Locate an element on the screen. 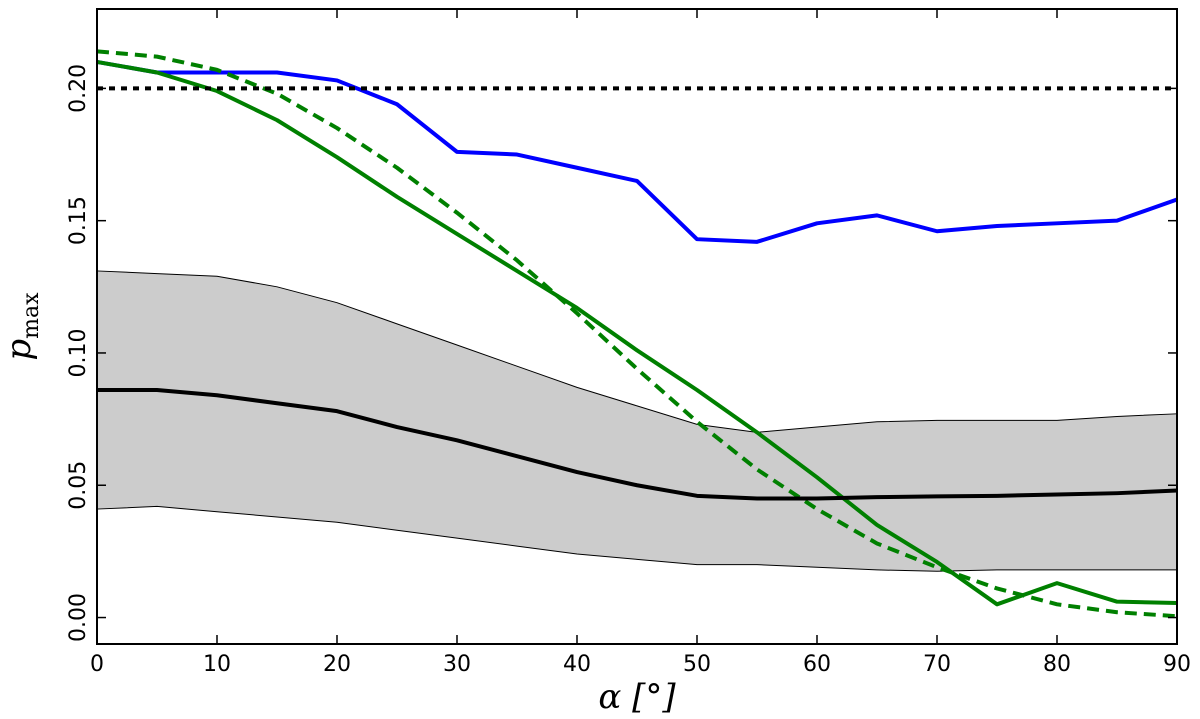 This screenshot has width=1200, height=719. x-tick-label: 70 is located at coordinates (937, 664).